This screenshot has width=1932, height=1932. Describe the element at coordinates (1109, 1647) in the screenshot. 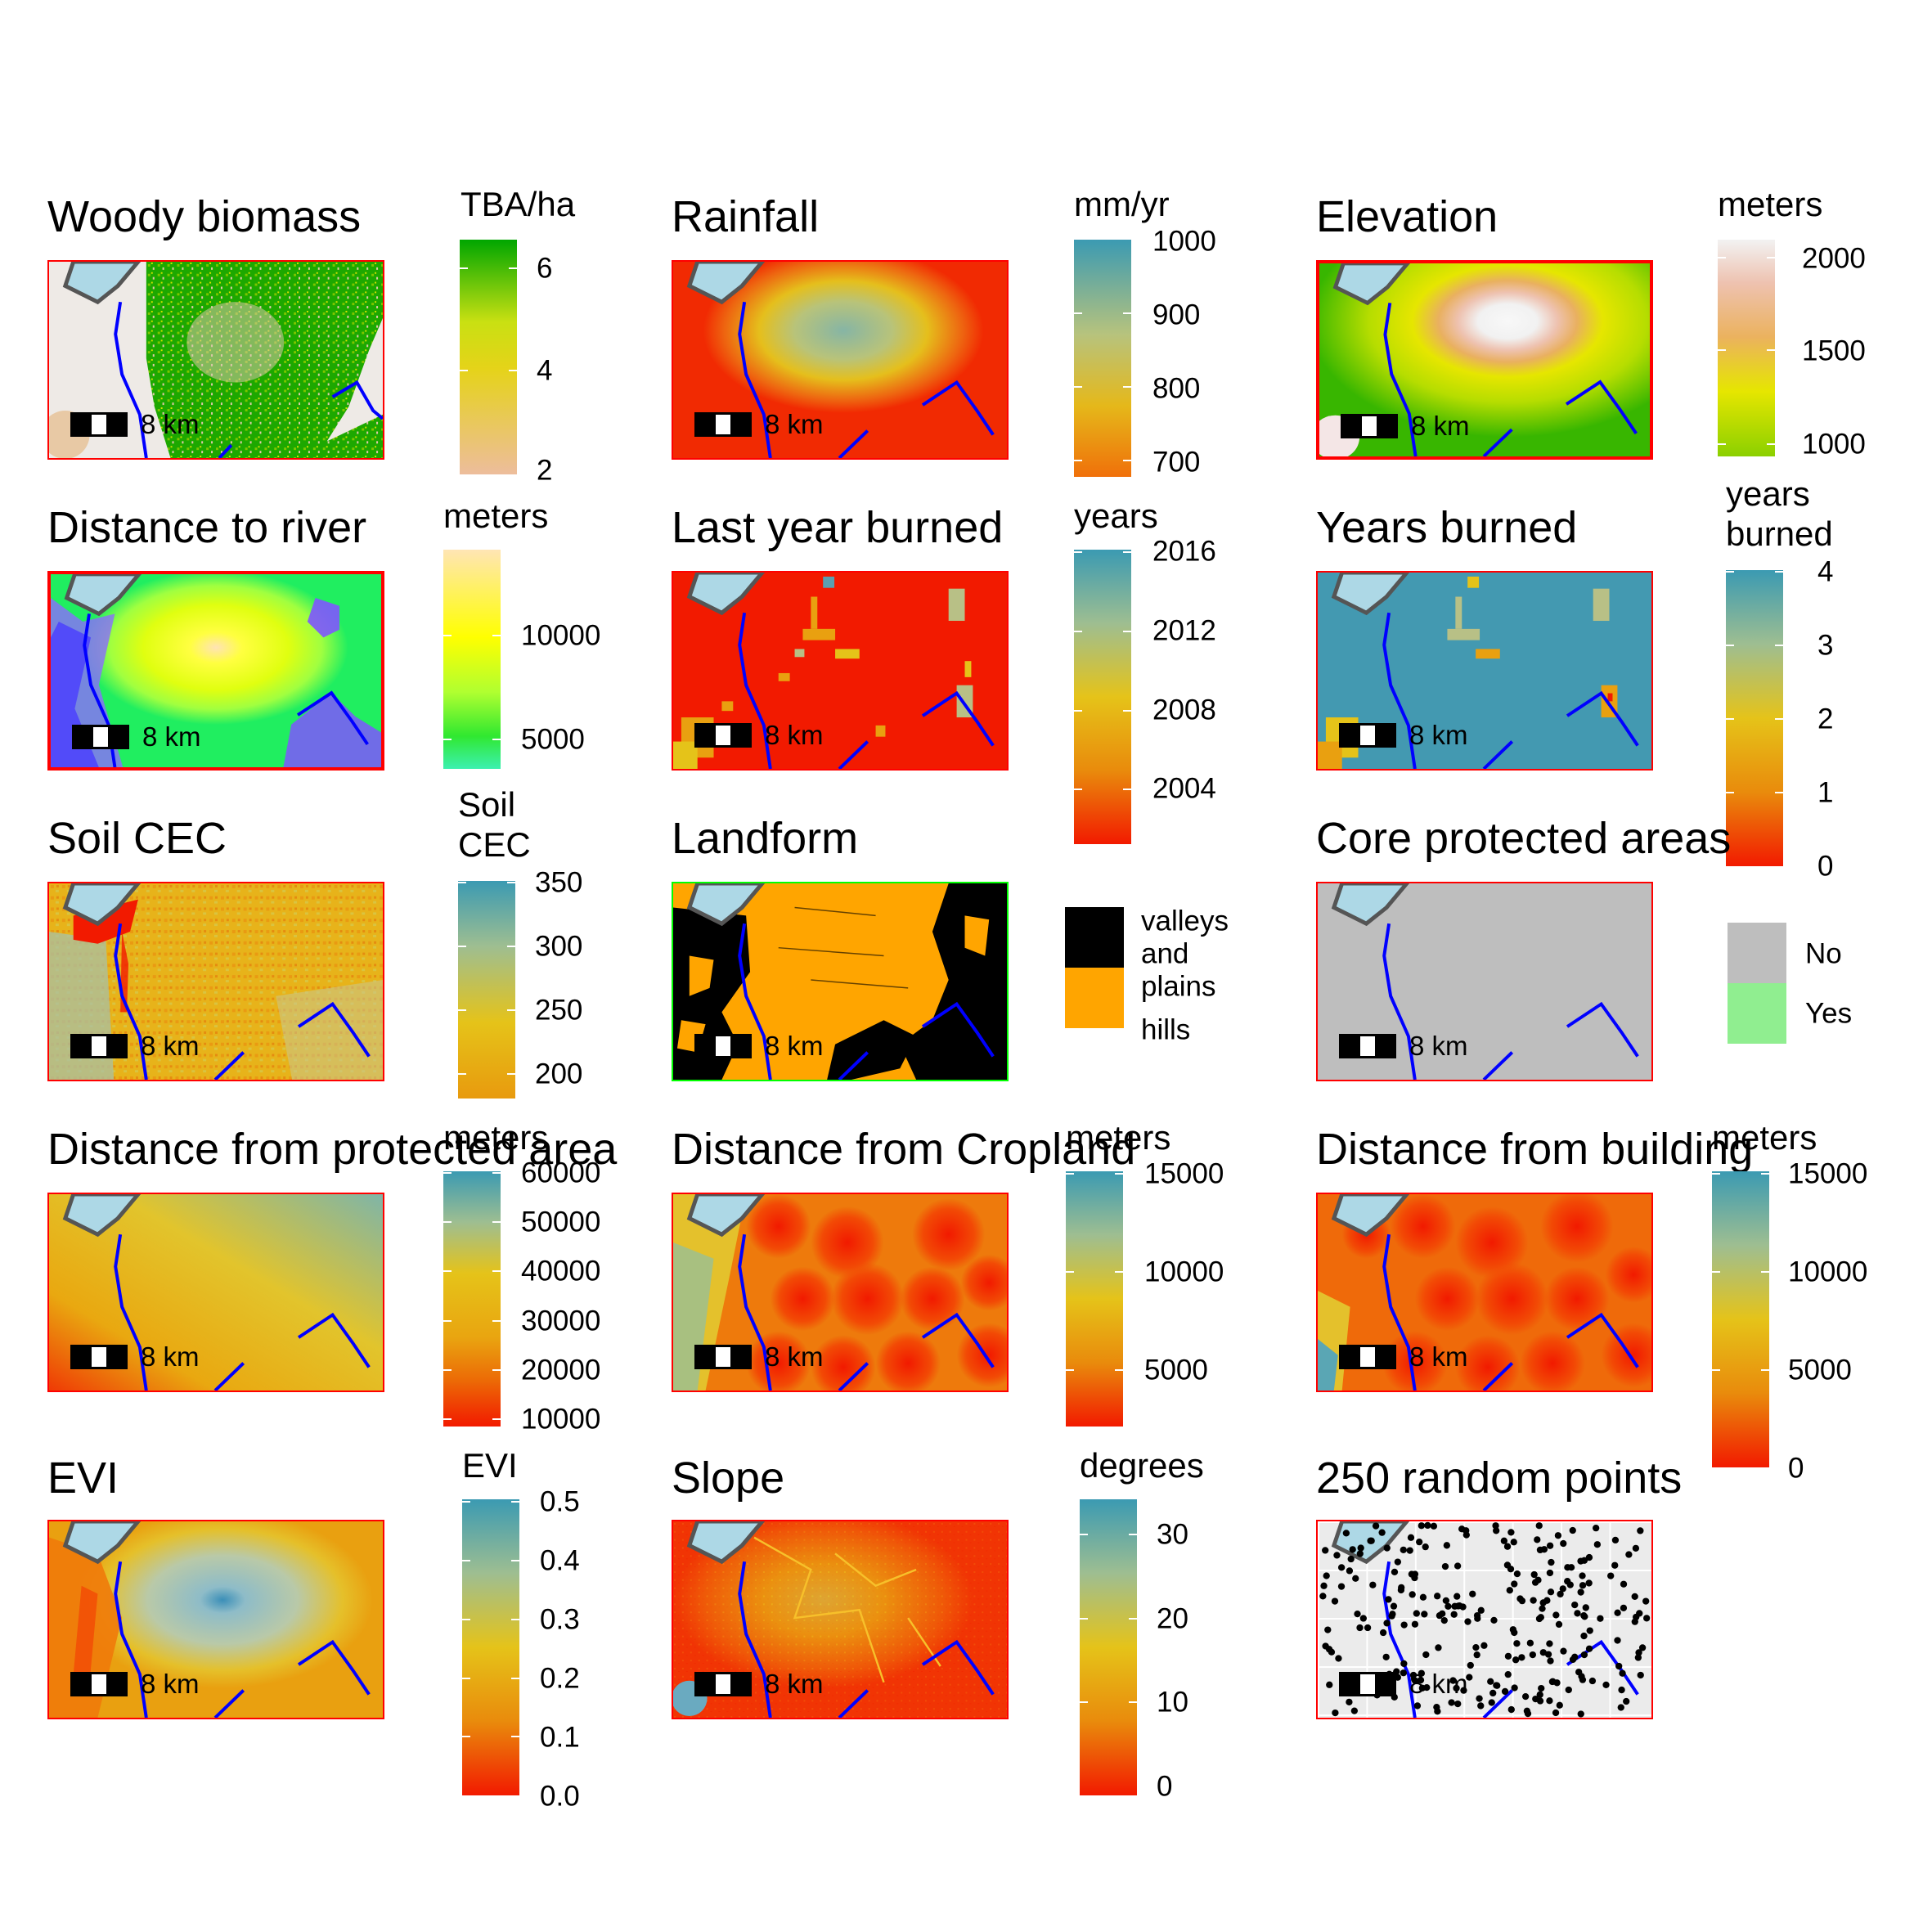

I see `colorbar-slope` at that location.